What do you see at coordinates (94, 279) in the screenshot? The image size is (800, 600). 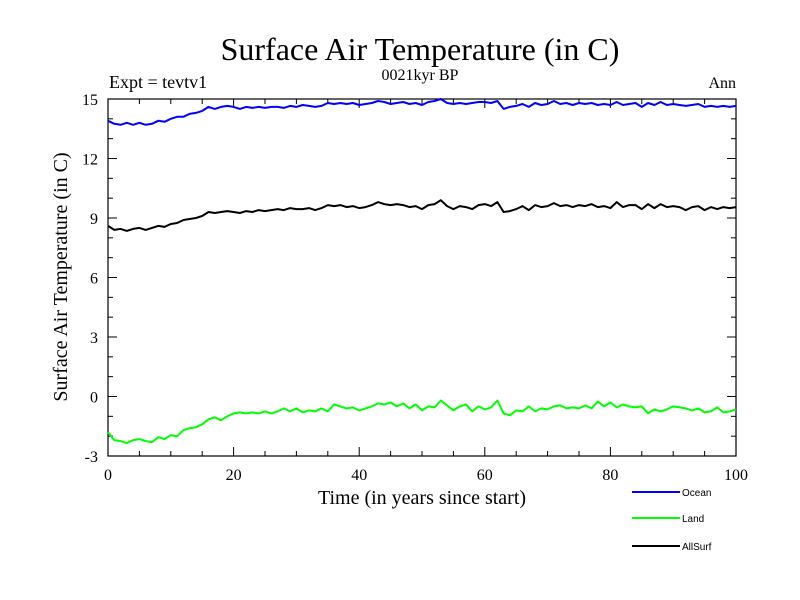 I see `y-tick-label: 6` at bounding box center [94, 279].